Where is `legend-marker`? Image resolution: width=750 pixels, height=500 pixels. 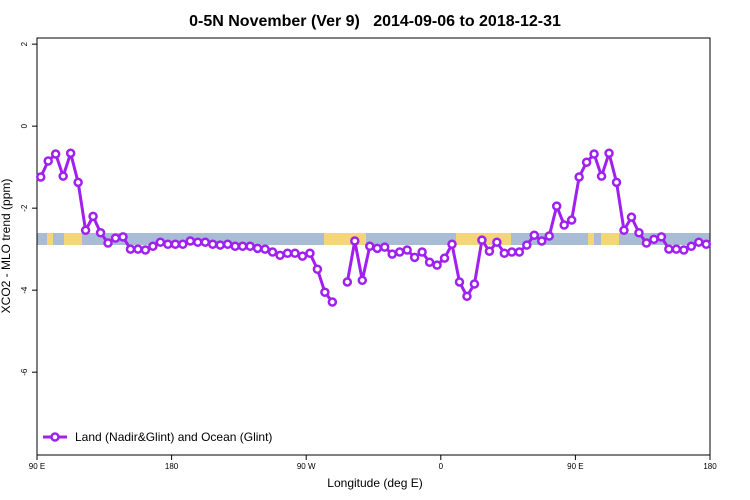
legend-marker is located at coordinates (55, 437).